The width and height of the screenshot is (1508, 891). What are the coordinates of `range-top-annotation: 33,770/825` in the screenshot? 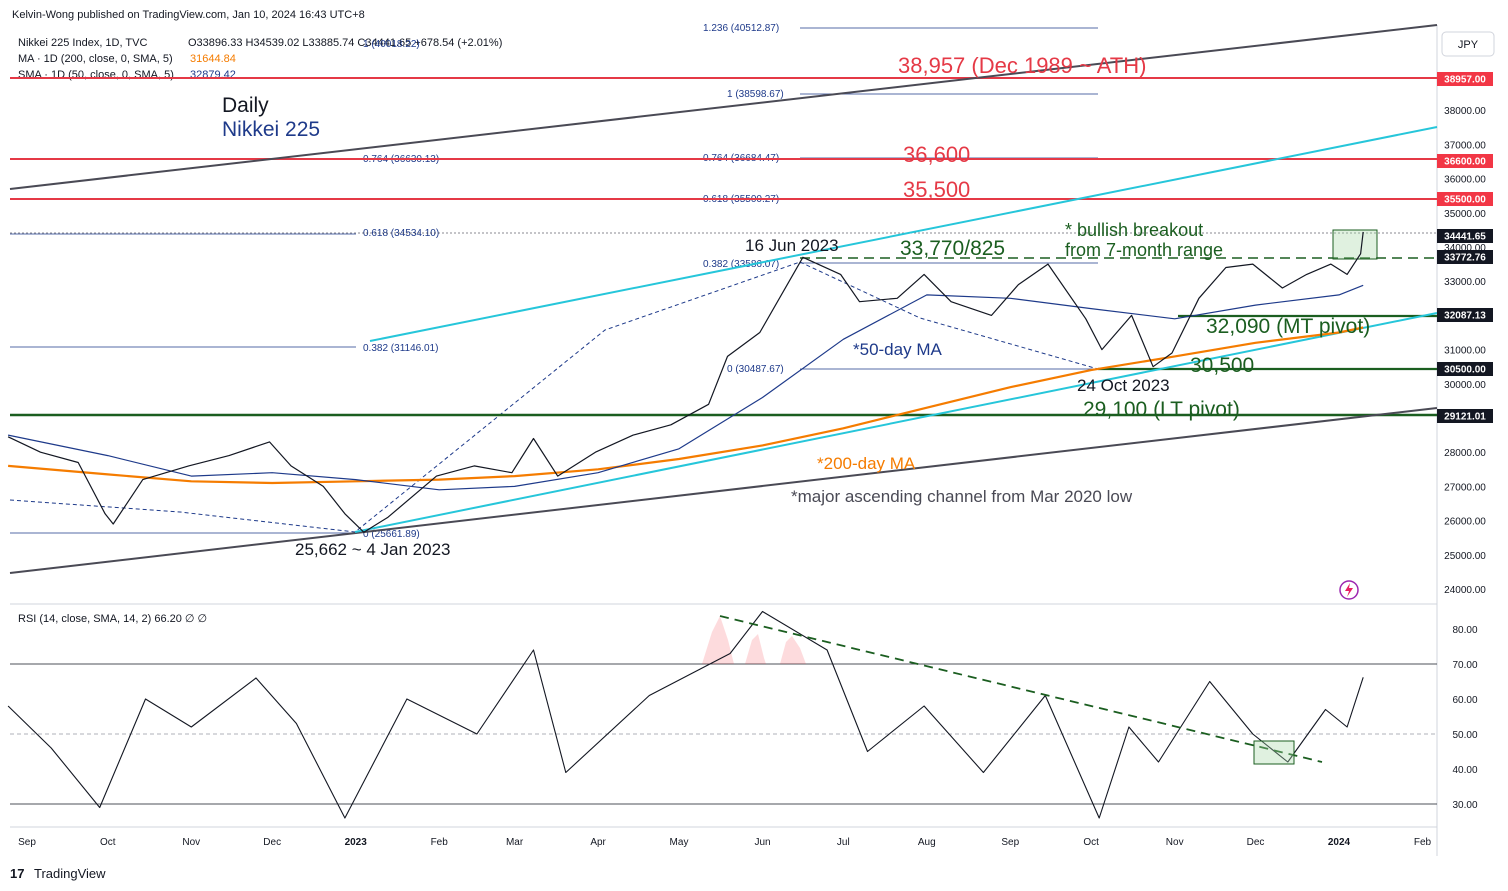 It's located at (952, 248).